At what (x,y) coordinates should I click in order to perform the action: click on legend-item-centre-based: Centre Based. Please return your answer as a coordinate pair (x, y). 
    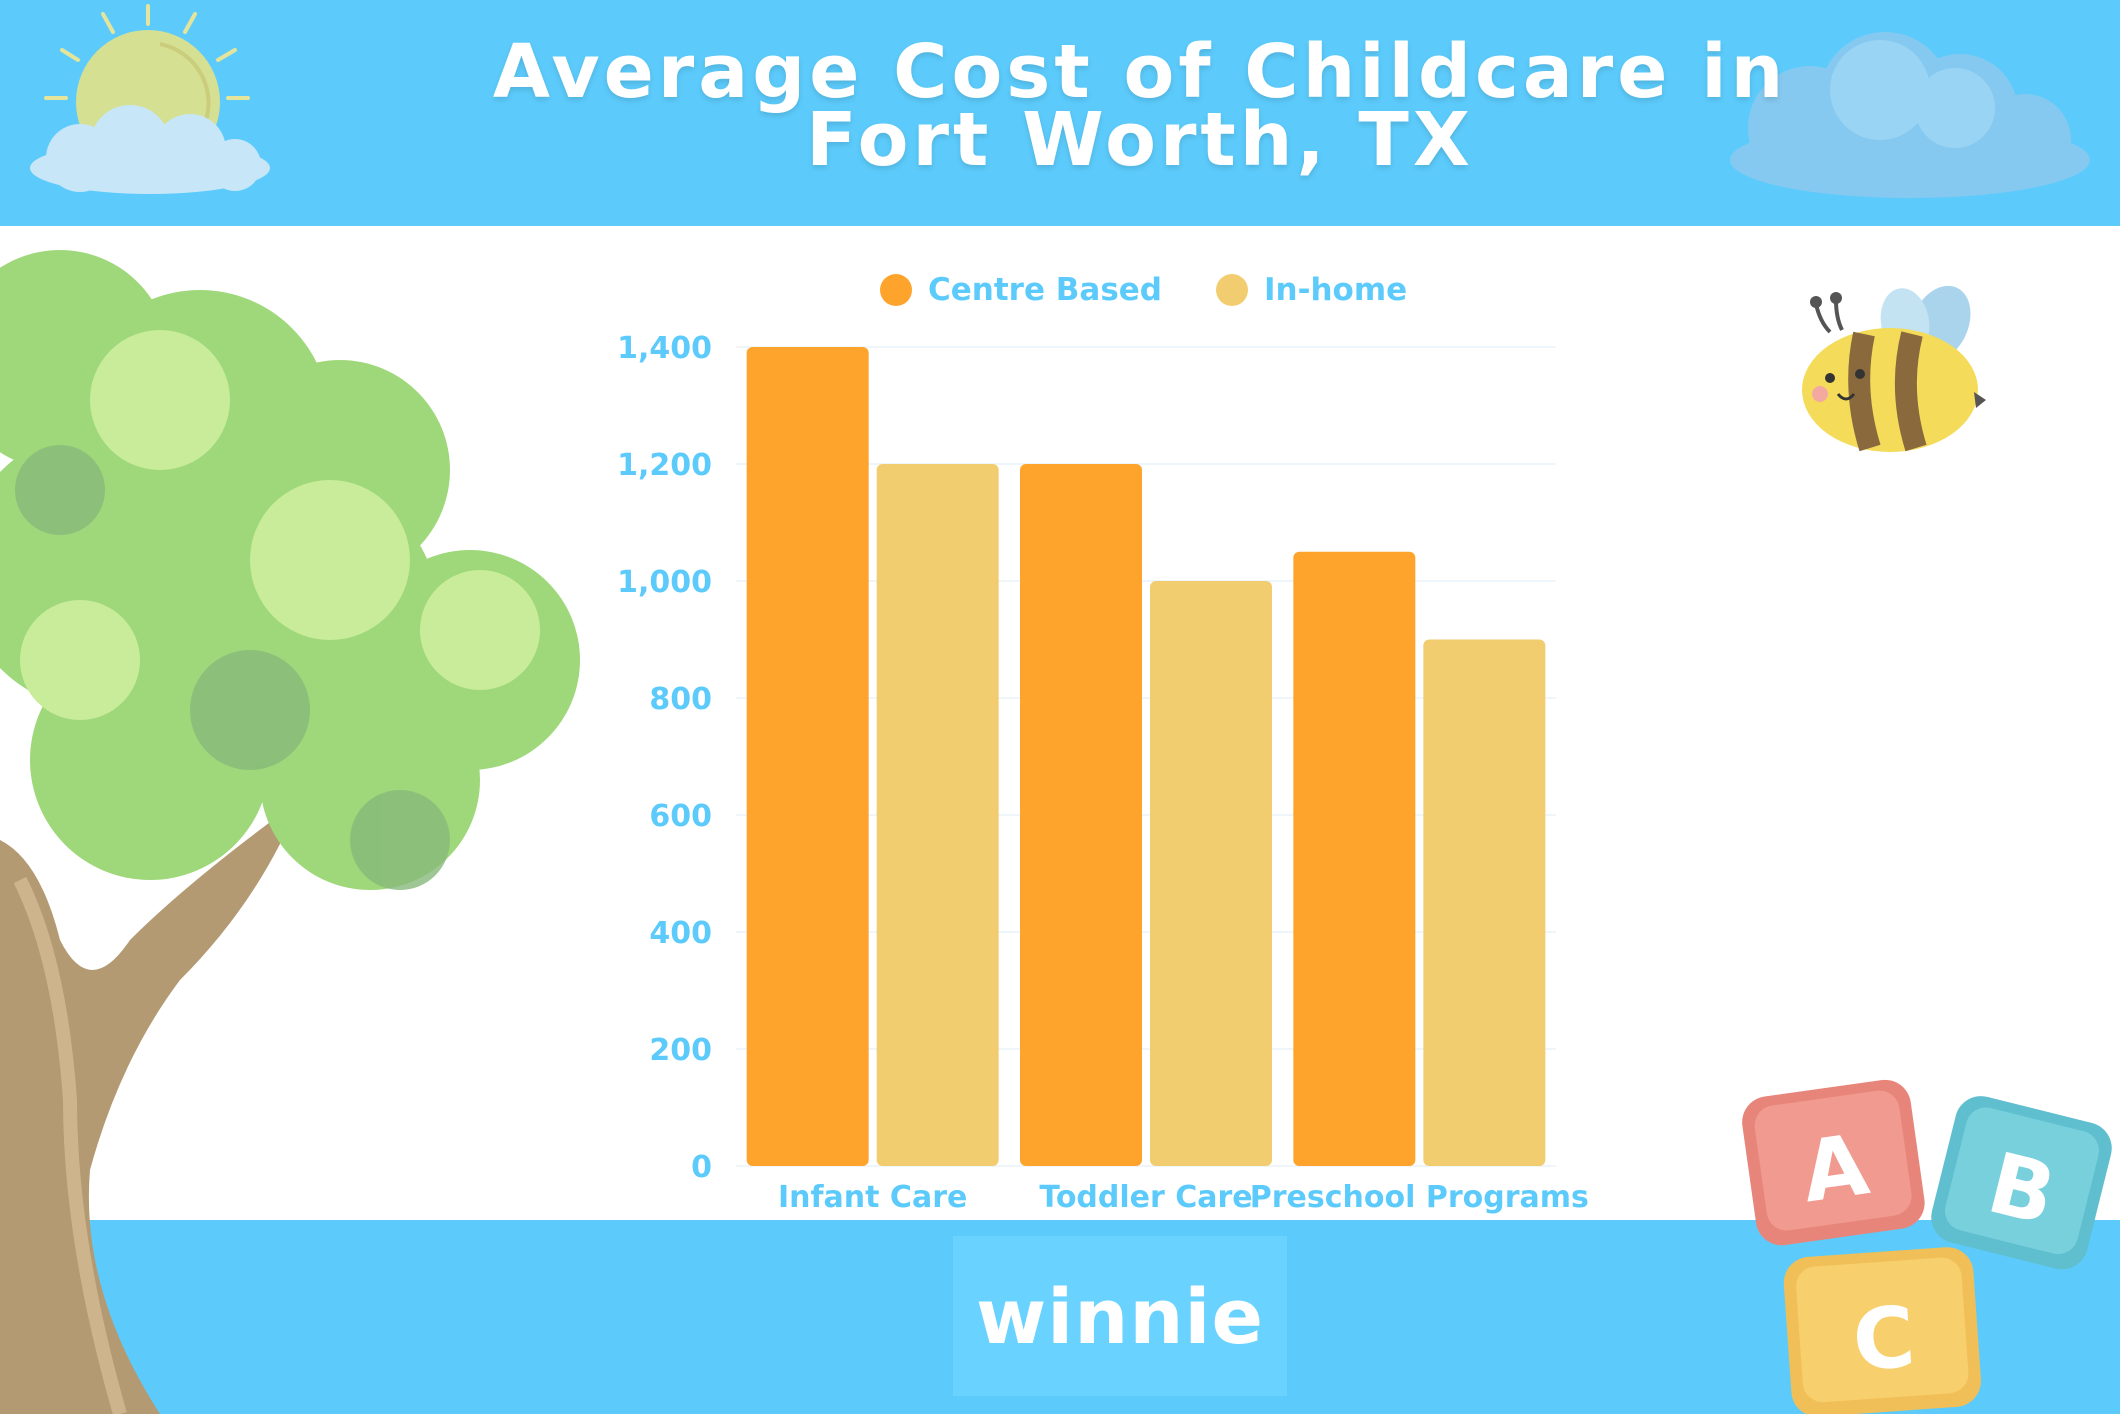
    Looking at the image, I should click on (1021, 290).